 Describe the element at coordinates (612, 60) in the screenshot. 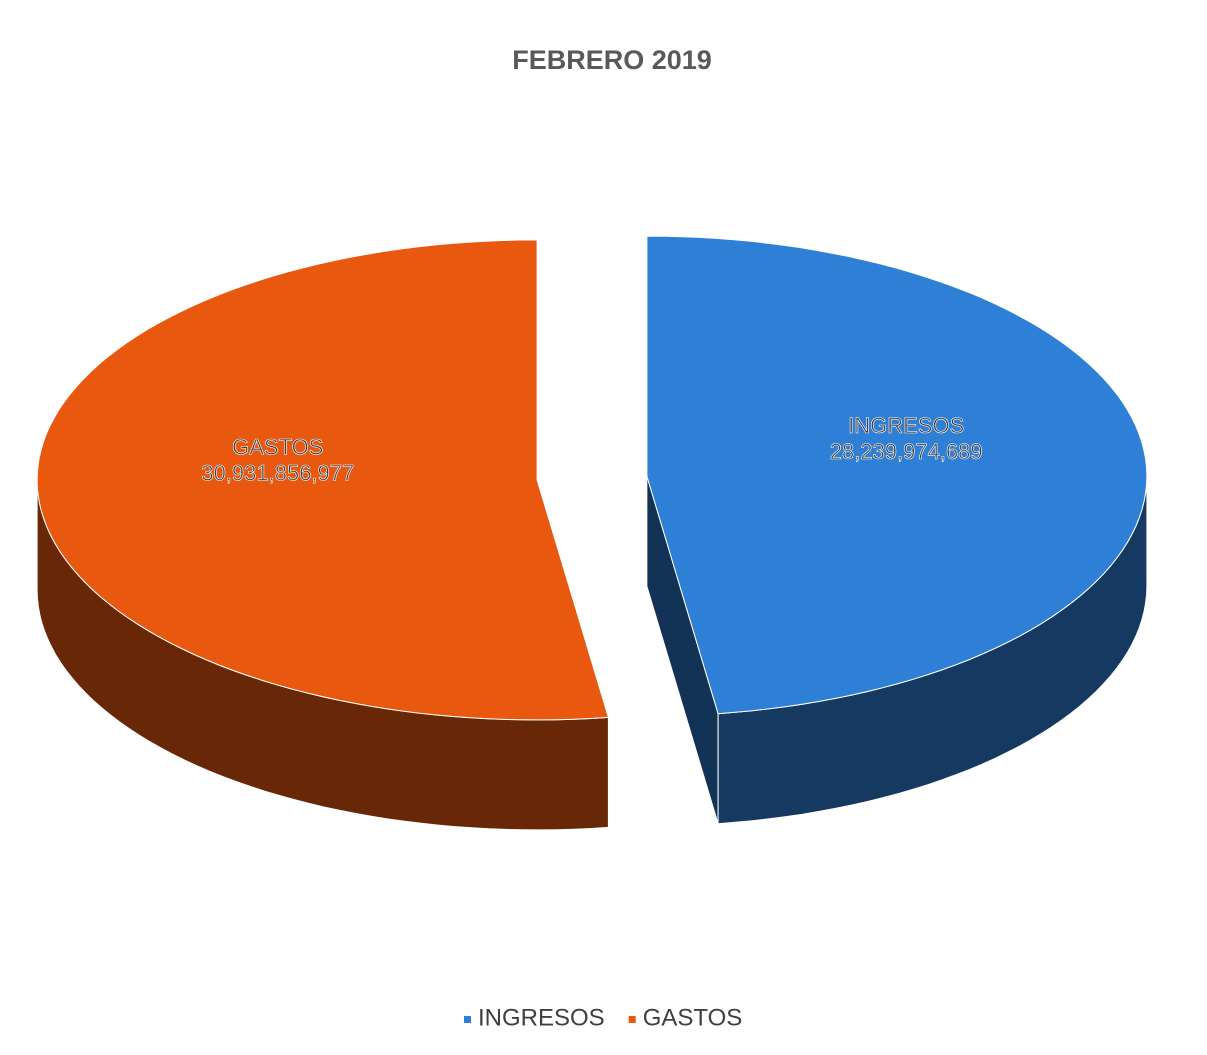

I see `chart-title: FEBRERO 2019` at that location.